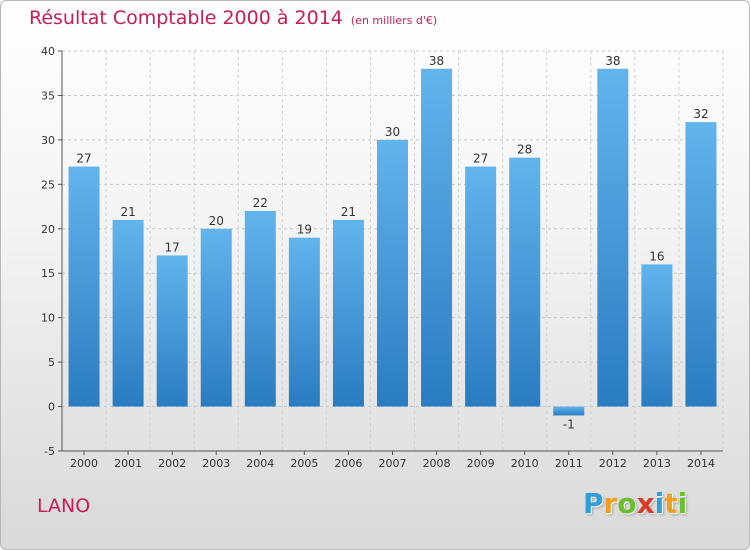 Image resolution: width=750 pixels, height=550 pixels. I want to click on x-tick-label: 2001, so click(128, 463).